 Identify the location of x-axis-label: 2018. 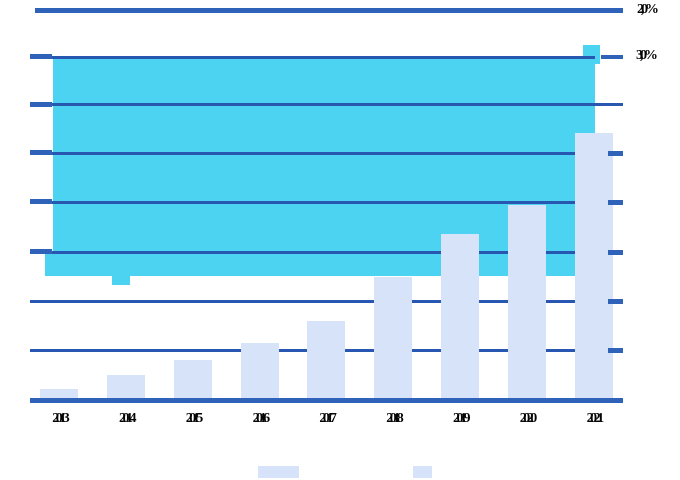
(395, 418).